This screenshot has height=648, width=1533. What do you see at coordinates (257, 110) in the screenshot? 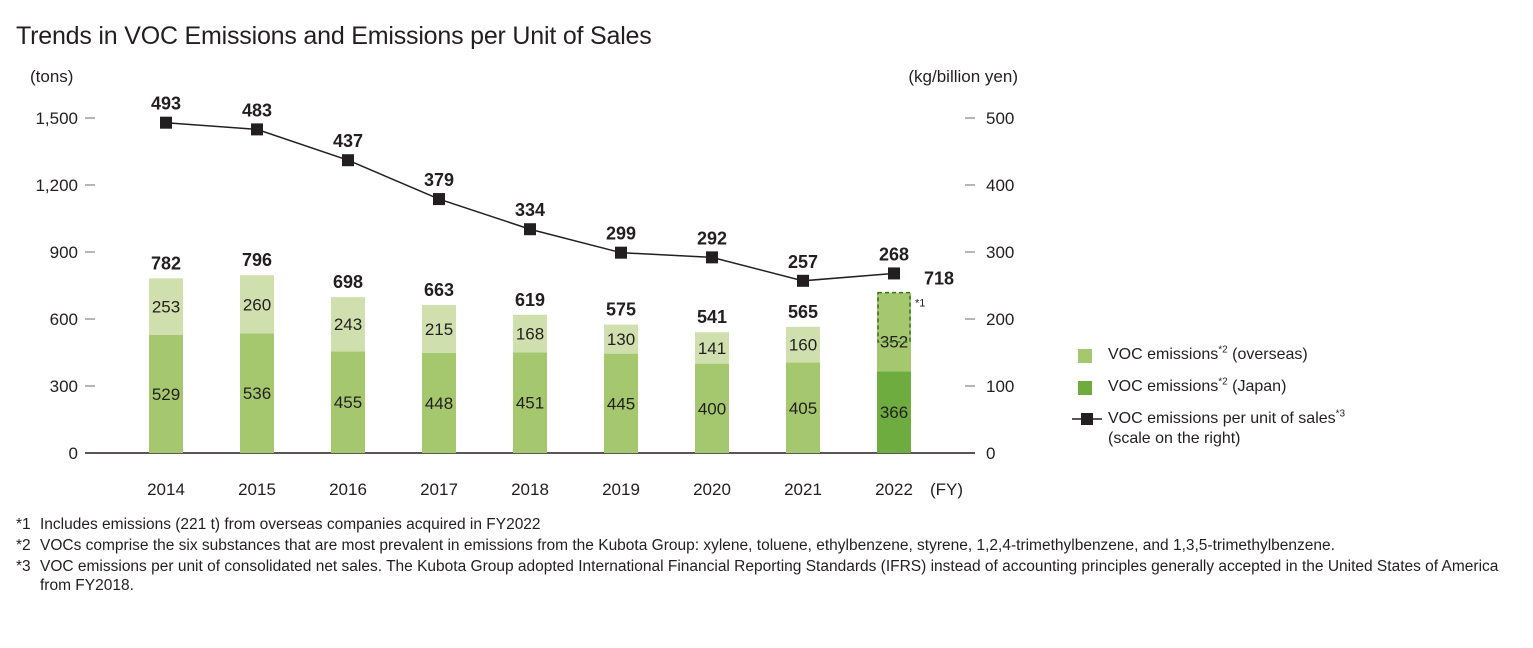
I see `line-point-label: 483` at bounding box center [257, 110].